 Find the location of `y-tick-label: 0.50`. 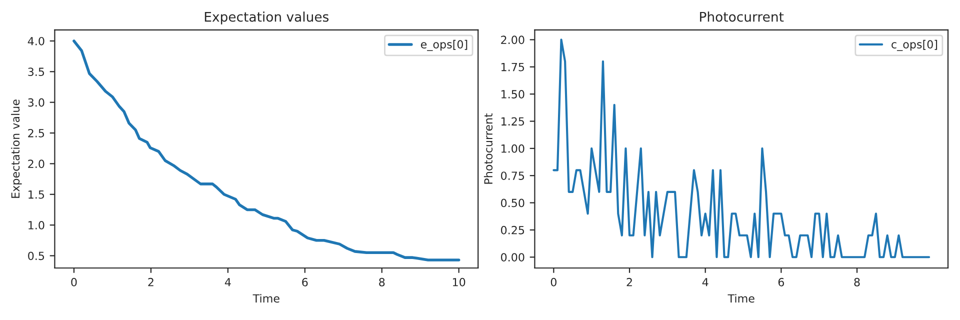

y-tick-label: 0.50 is located at coordinates (512, 203).